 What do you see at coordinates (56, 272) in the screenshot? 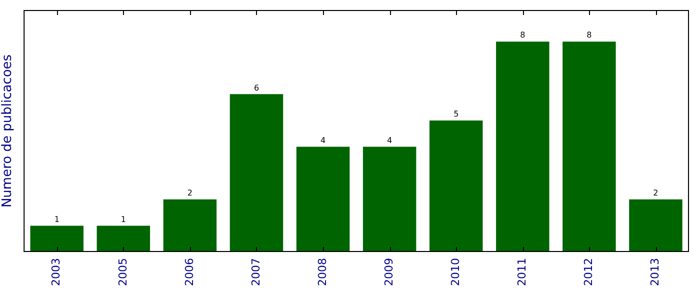
I see `x-tick-label: 2003` at bounding box center [56, 272].